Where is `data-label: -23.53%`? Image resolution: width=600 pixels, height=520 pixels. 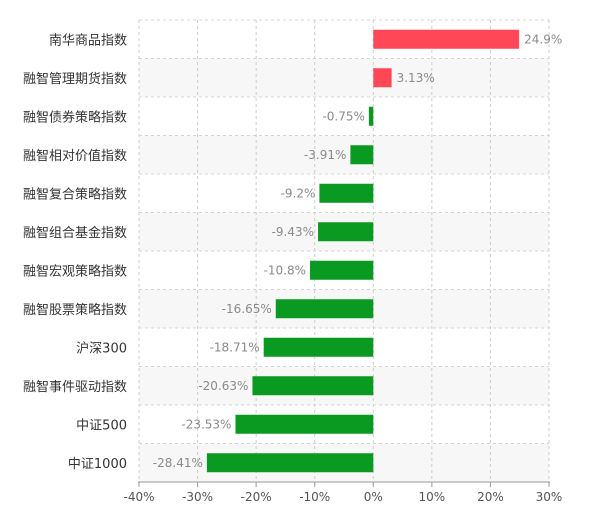
data-label: -23.53% is located at coordinates (206, 424).